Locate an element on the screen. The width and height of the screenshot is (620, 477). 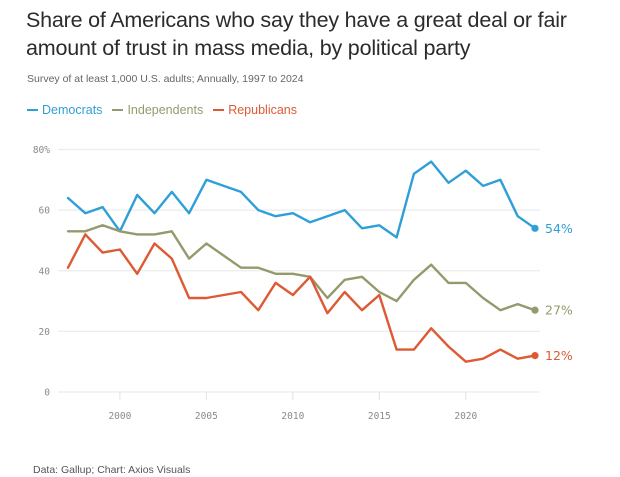
end-markers: 54% 27% 12% is located at coordinates (552, 292).